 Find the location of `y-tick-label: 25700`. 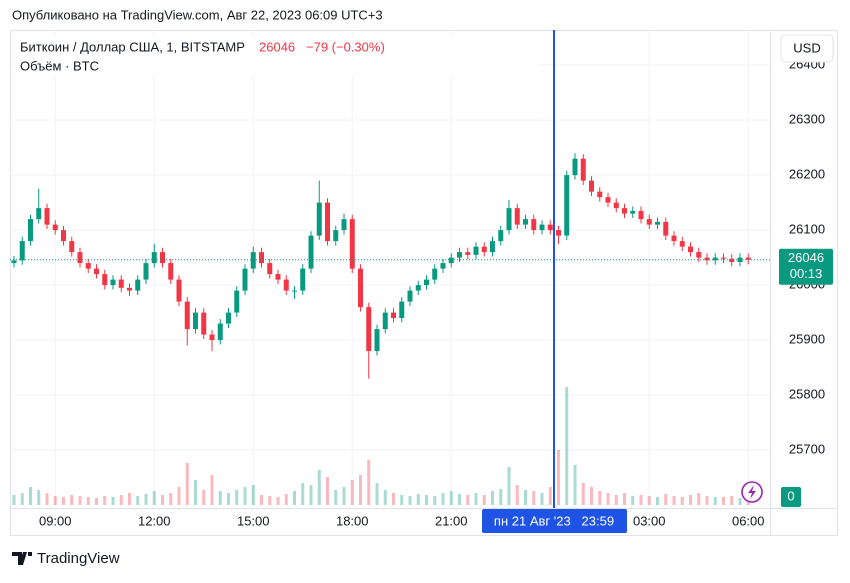

y-tick-label: 25700 is located at coordinates (807, 448).